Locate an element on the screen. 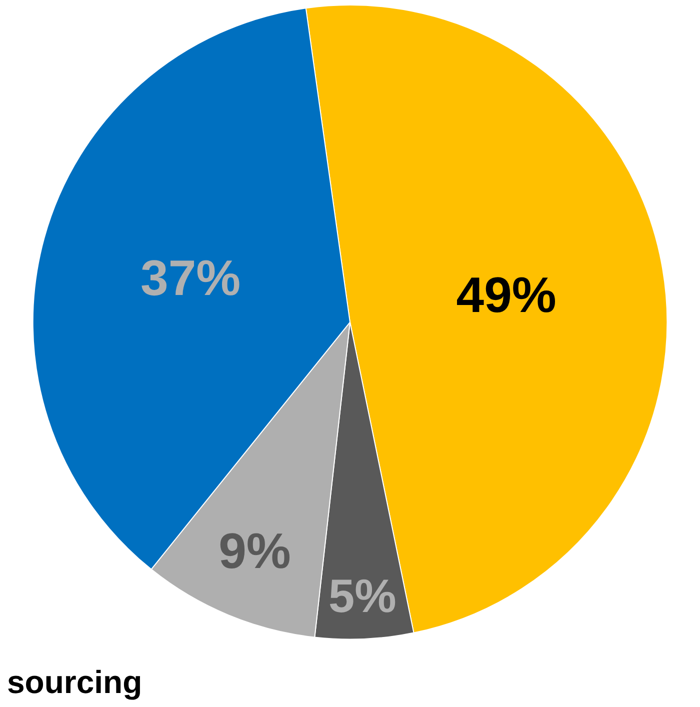 This screenshot has width=700, height=707. text: sourcing is located at coordinates (74, 682).